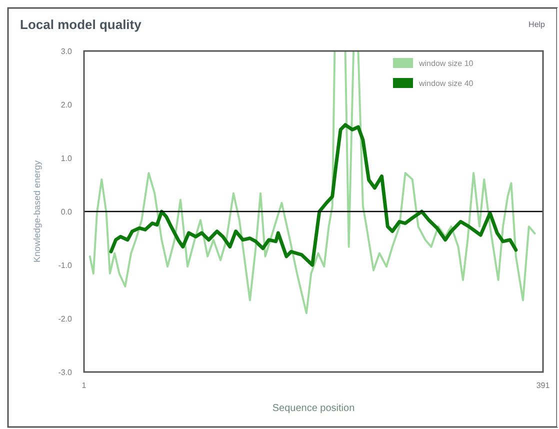  What do you see at coordinates (65, 265) in the screenshot?
I see `y-tick-label: -1.0` at bounding box center [65, 265].